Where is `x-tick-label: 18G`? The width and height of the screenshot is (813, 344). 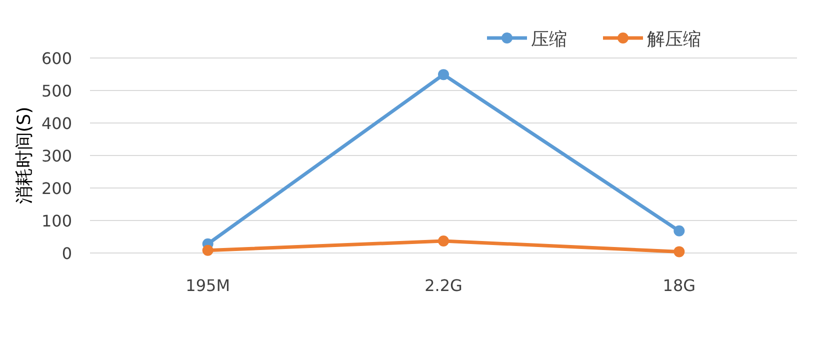 x-tick-label: 18G is located at coordinates (679, 285).